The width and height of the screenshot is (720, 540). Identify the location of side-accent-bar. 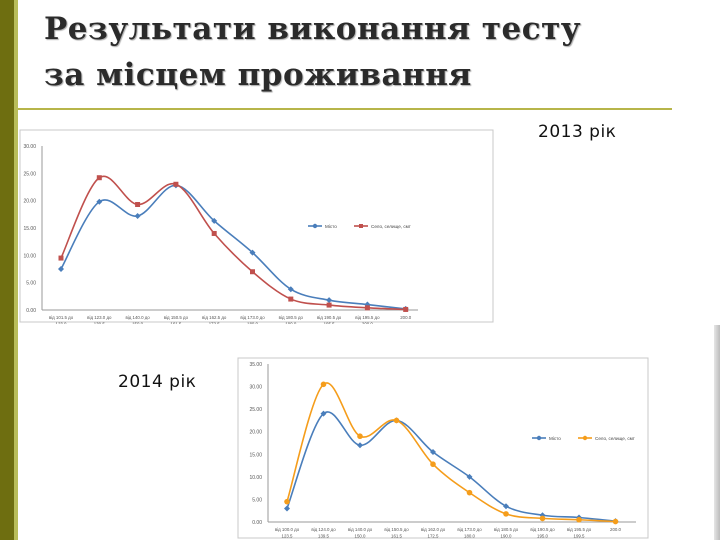
(7, 270).